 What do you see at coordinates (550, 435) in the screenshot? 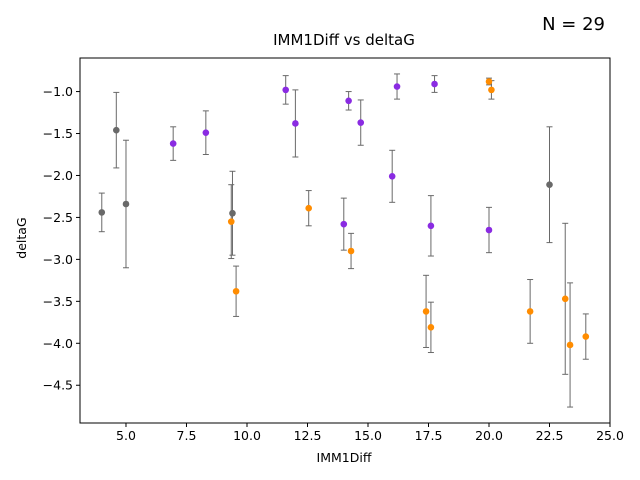
I see `x-tick-label: 22.5` at bounding box center [550, 435].